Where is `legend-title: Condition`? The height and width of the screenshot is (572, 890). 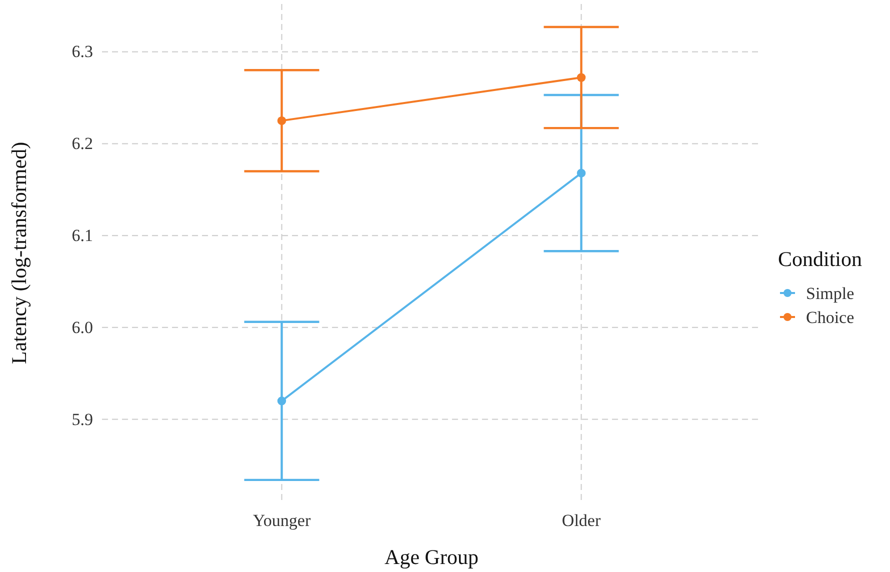 legend-title: Condition is located at coordinates (820, 259).